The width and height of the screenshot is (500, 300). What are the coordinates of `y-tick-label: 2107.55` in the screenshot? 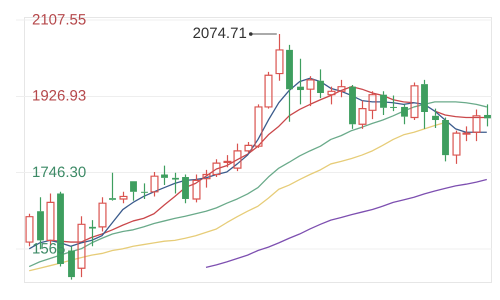 It's located at (59, 19).